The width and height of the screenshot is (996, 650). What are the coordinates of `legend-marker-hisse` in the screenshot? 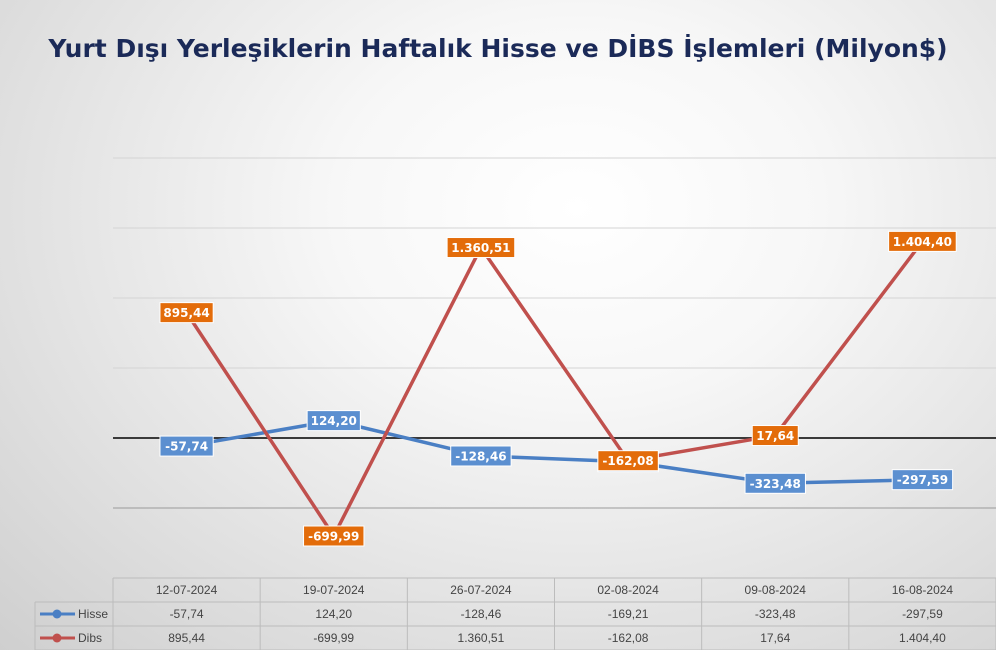 It's located at (57, 614).